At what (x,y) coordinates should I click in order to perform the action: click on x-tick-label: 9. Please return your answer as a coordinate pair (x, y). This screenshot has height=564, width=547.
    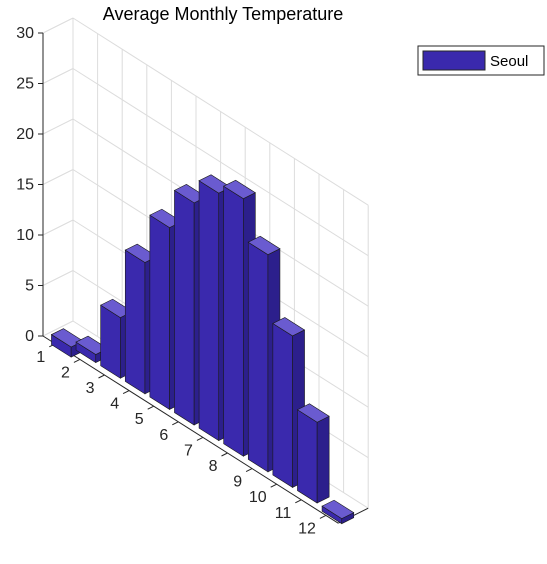
    Looking at the image, I should click on (237, 482).